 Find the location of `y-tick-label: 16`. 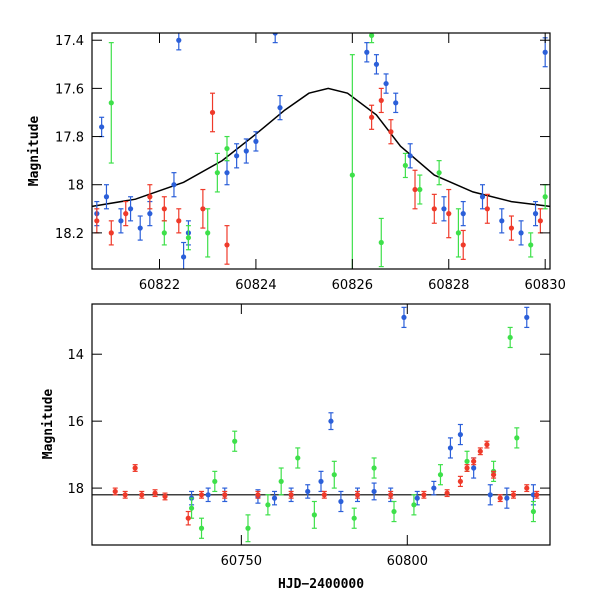

y-tick-label: 16 is located at coordinates (75, 422).